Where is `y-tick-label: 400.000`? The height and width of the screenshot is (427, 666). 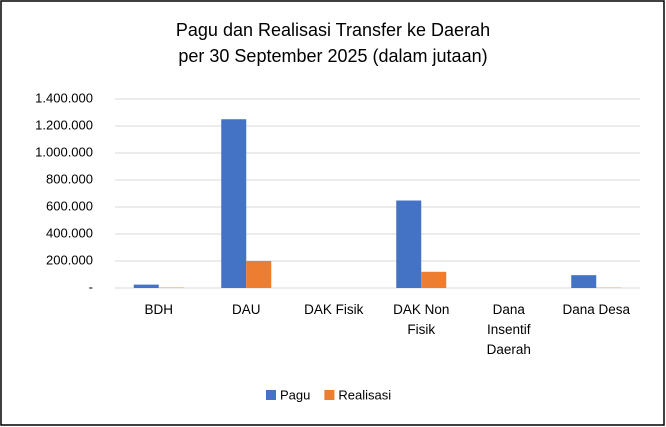 y-tick-label: 400.000 is located at coordinates (69, 232).